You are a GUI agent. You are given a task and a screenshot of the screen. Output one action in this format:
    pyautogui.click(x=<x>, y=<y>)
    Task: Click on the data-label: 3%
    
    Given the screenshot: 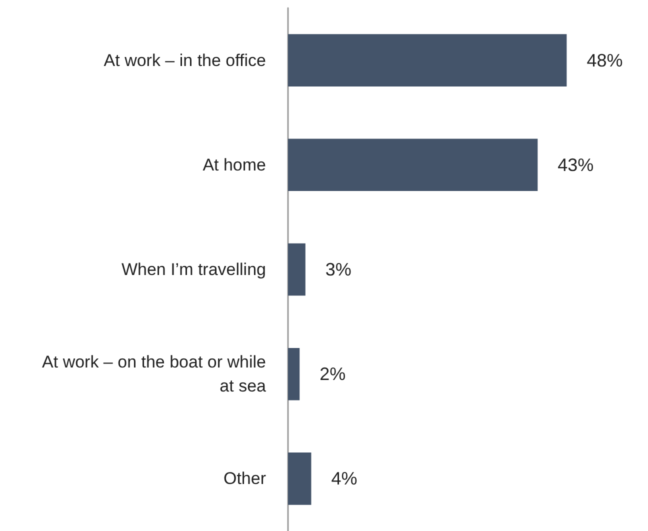 What is the action you would take?
    pyautogui.click(x=338, y=270)
    